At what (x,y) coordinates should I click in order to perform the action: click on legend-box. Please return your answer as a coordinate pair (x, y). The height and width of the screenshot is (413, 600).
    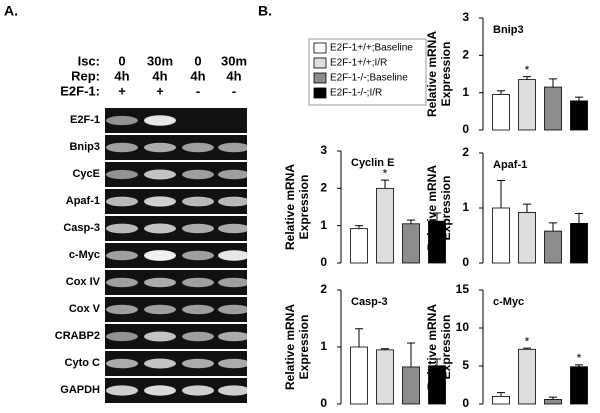
    Looking at the image, I should click on (367, 72).